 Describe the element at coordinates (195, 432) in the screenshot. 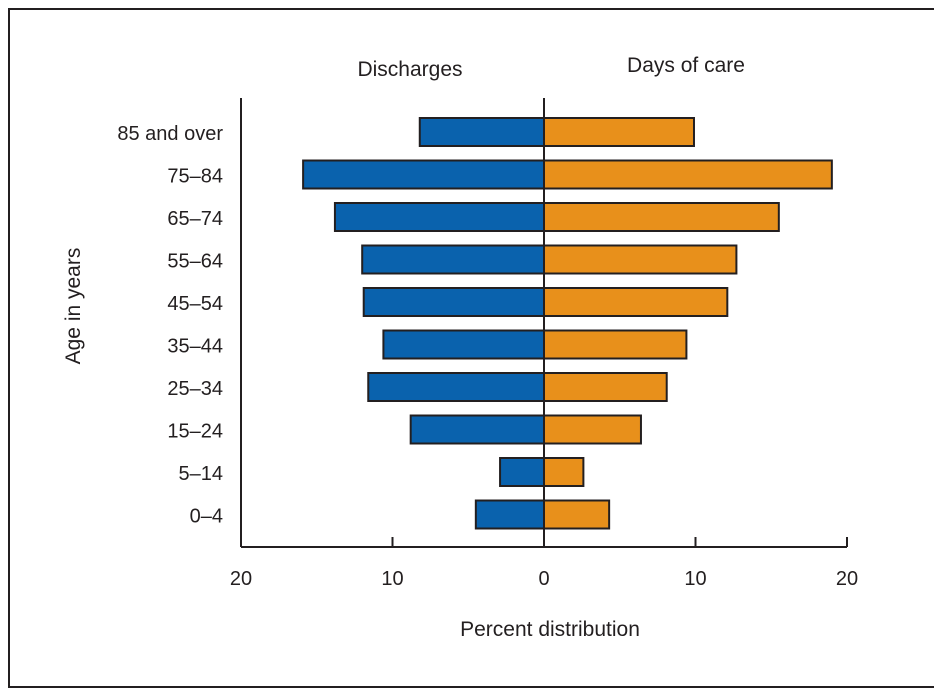

I see `category-label-row-7: 15–24` at that location.